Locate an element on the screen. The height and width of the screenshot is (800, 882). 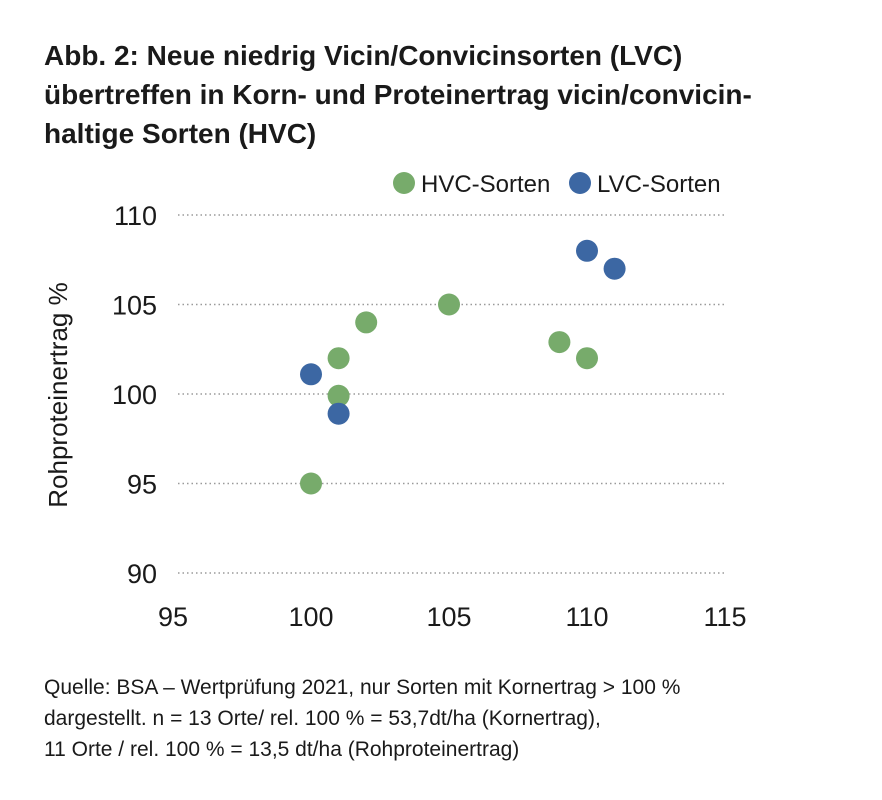
x-tick-label: 115 is located at coordinates (724, 617).